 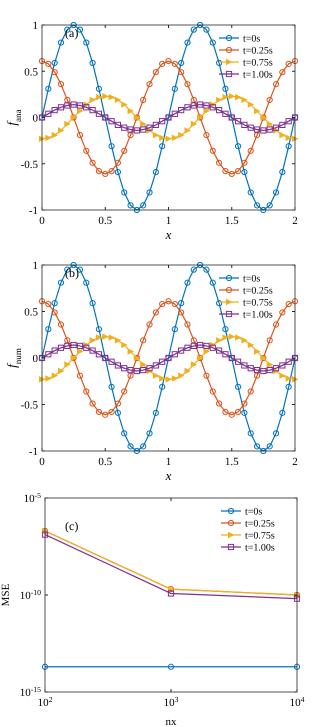 I want to click on annotation: (b), so click(x=72, y=273).